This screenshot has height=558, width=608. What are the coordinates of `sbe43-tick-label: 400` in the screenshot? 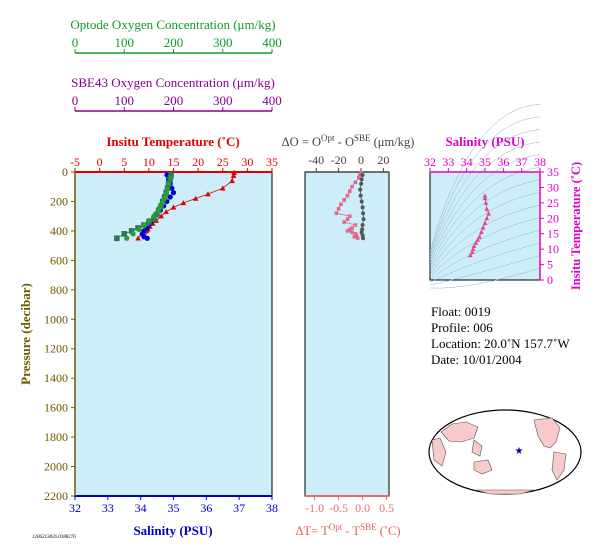 It's located at (272, 100).